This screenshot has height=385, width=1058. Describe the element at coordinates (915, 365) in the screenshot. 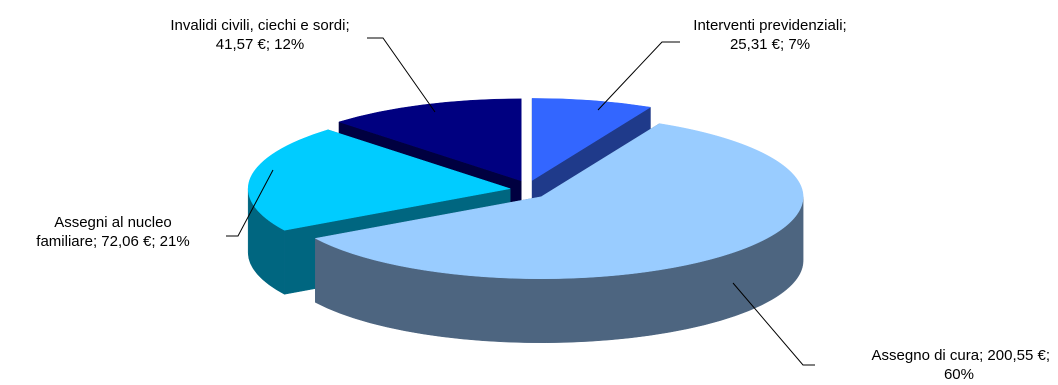

I see `data-label-assegno-di-cura: Assegno di cura; 200,55 €; 60%` at that location.